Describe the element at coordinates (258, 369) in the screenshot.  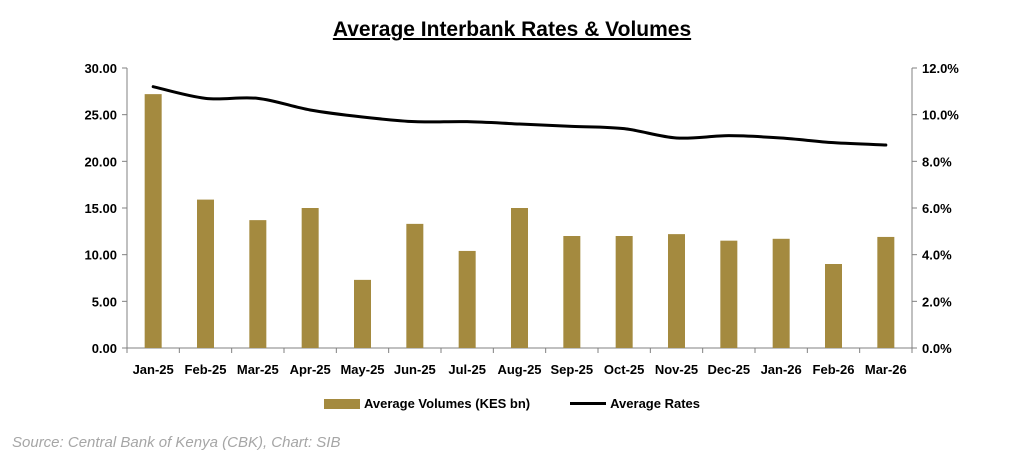
I see `x-tick-label: Mar-25` at that location.